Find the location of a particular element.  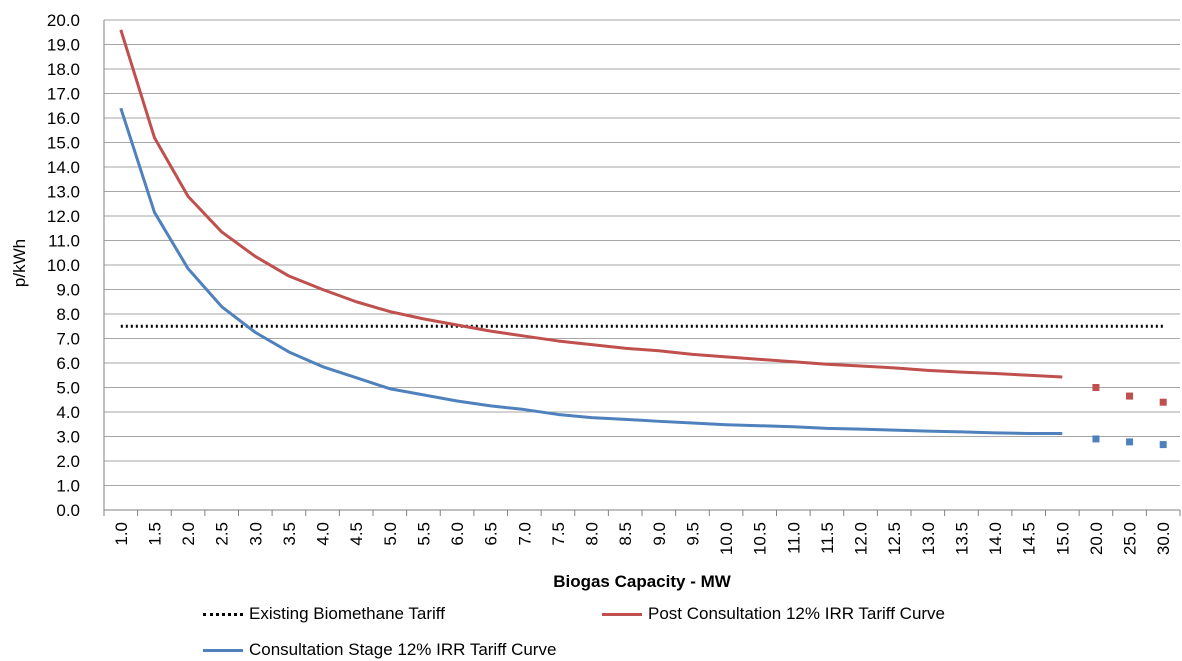

x-tick-label: 10.0 is located at coordinates (726, 538).